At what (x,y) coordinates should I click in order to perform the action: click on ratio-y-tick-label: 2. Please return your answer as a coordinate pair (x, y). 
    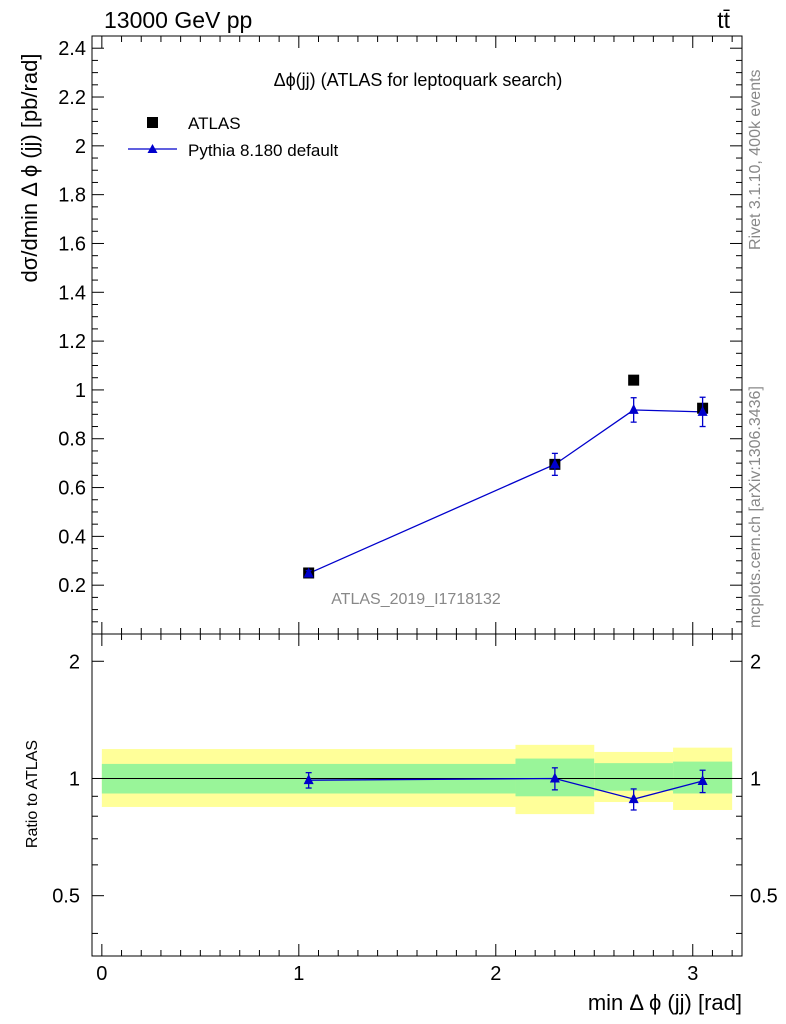
    Looking at the image, I should click on (74, 662).